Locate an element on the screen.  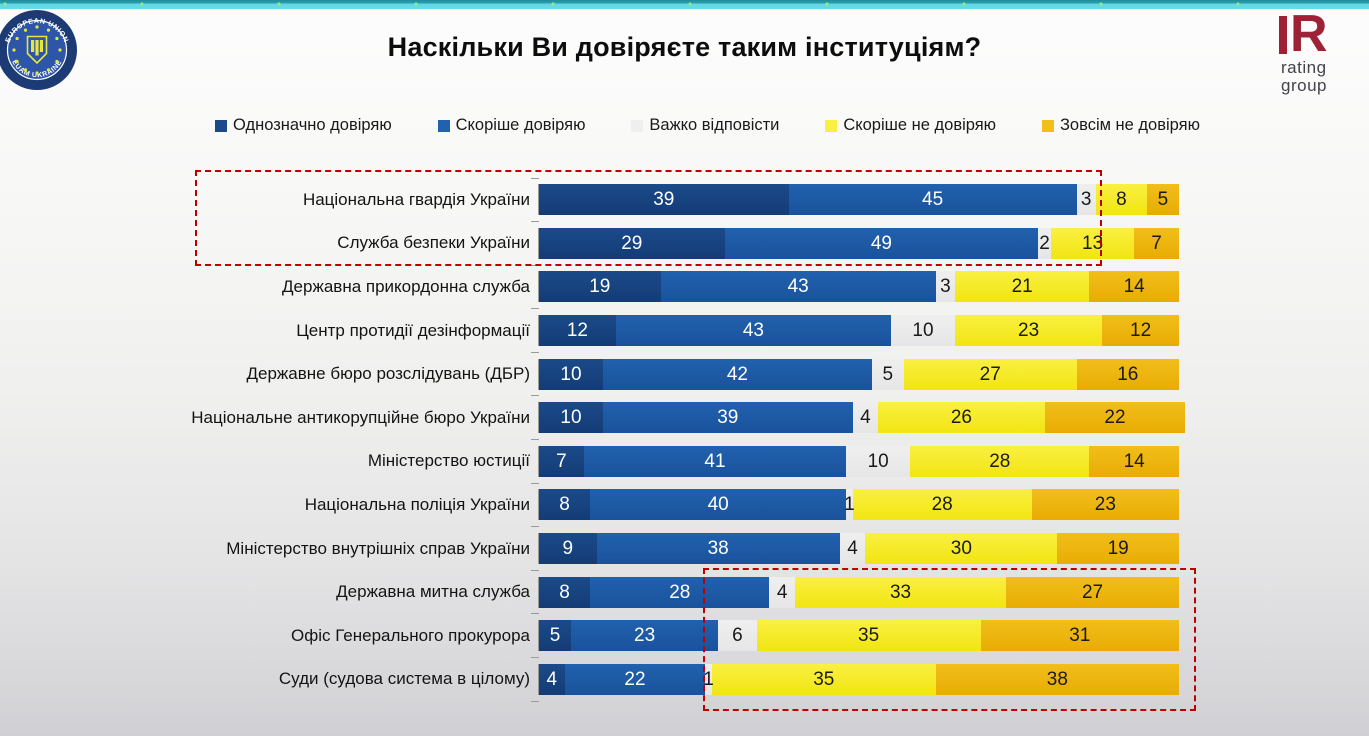
rating-group-r-icon: R is located at coordinates (1316, 34).